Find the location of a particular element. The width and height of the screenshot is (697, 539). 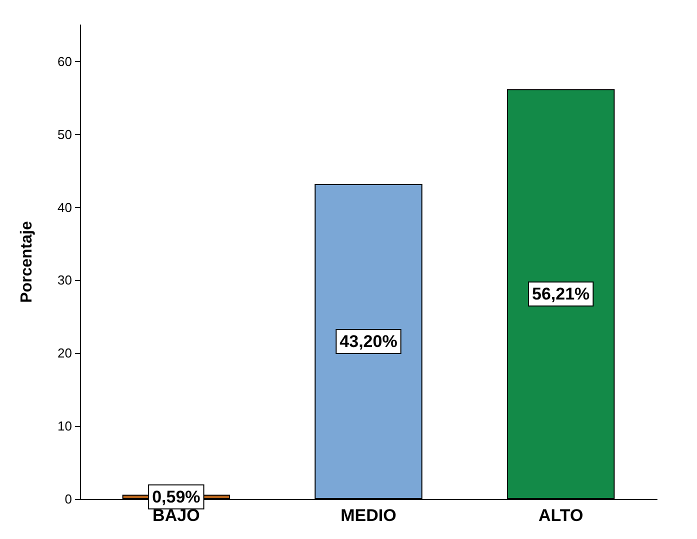

y-axis-title: Porcentaje is located at coordinates (27, 261).